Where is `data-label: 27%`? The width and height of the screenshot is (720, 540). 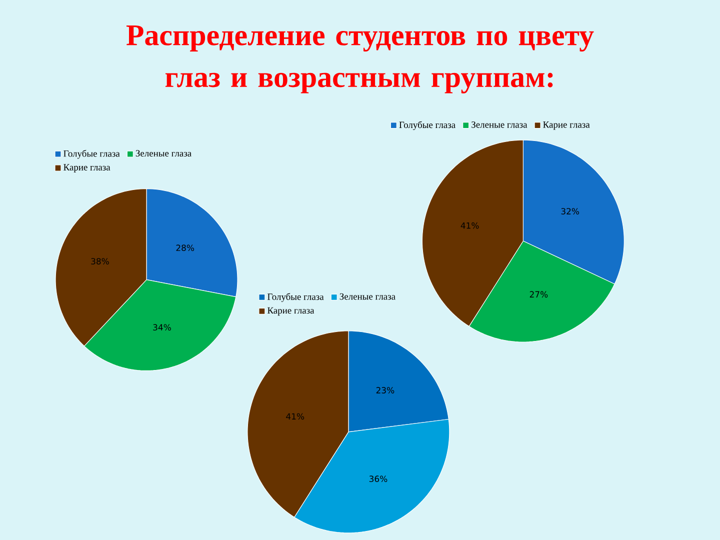 data-label: 27% is located at coordinates (539, 294).